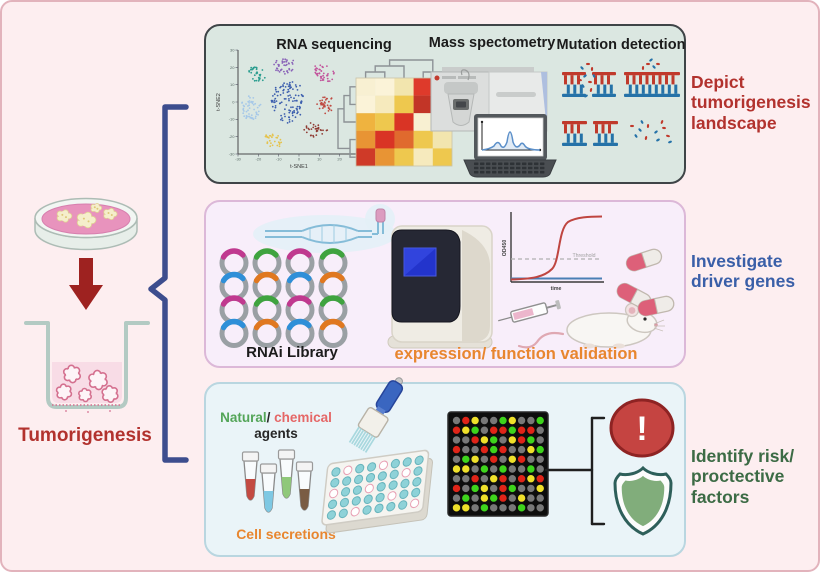  Describe the element at coordinates (283, 298) in the screenshot. I see `rnai-plasmid-grid` at that location.